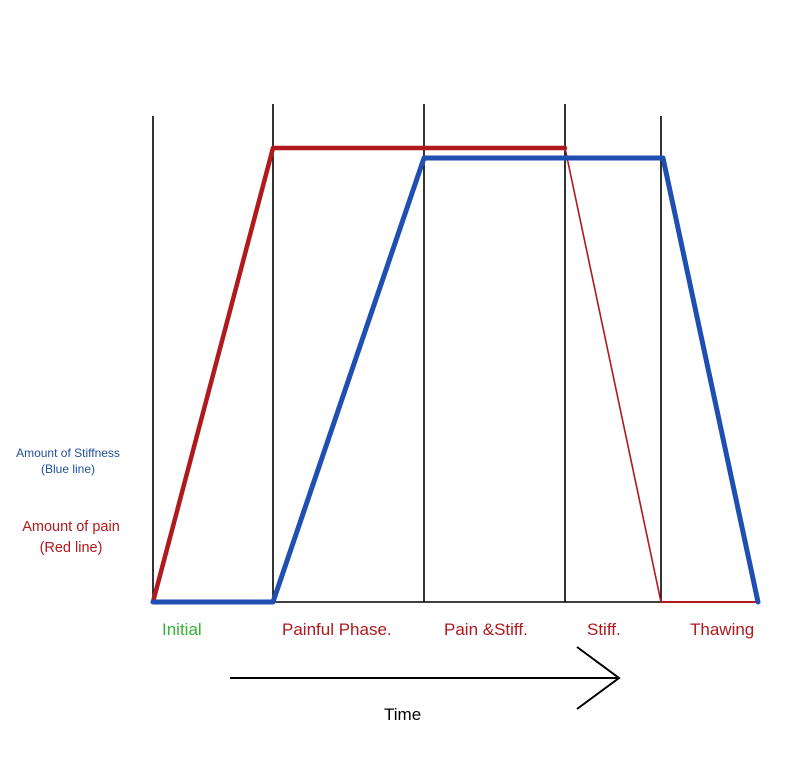 This screenshot has height=768, width=785. Describe the element at coordinates (403, 714) in the screenshot. I see `time-label: Time` at that location.